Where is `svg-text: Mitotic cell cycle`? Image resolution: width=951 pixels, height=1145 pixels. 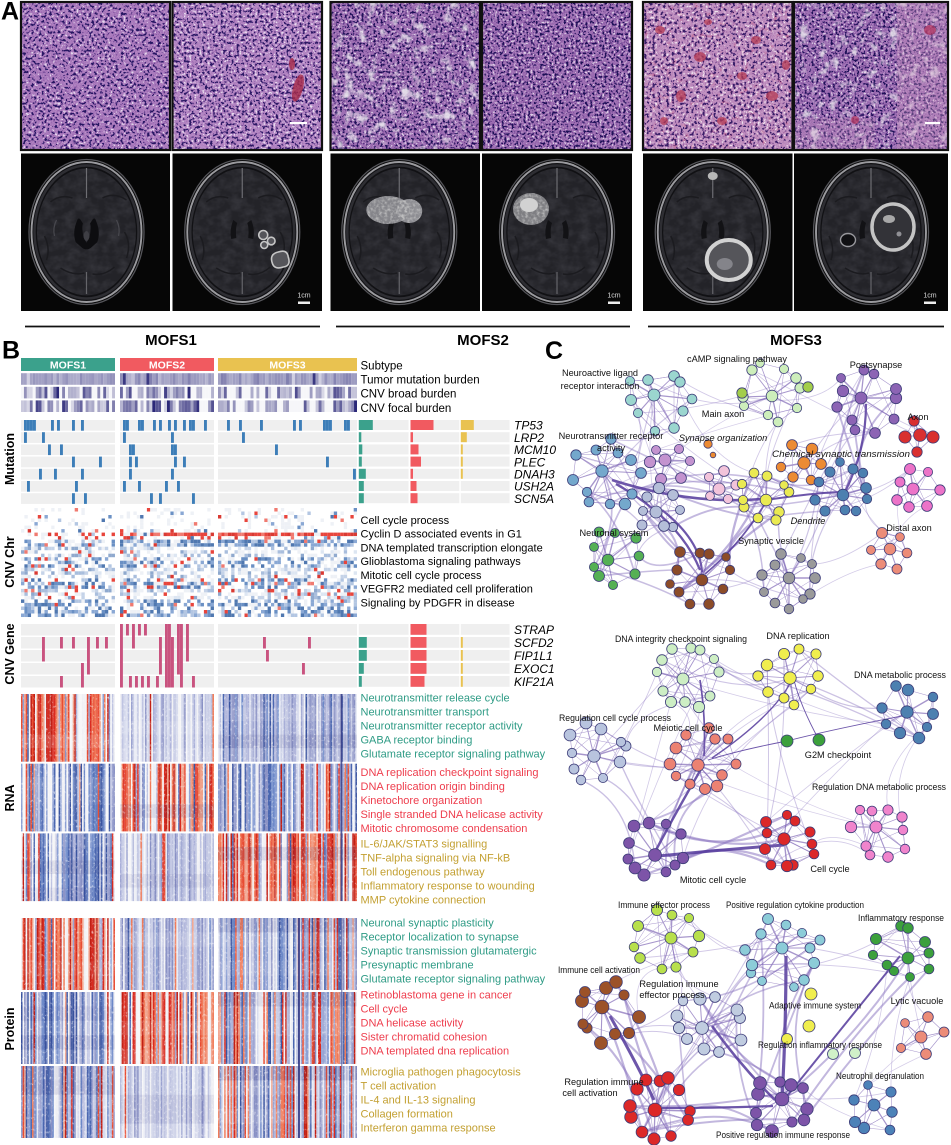
svg-text: Mitotic cell cycle is located at coordinates (713, 880).